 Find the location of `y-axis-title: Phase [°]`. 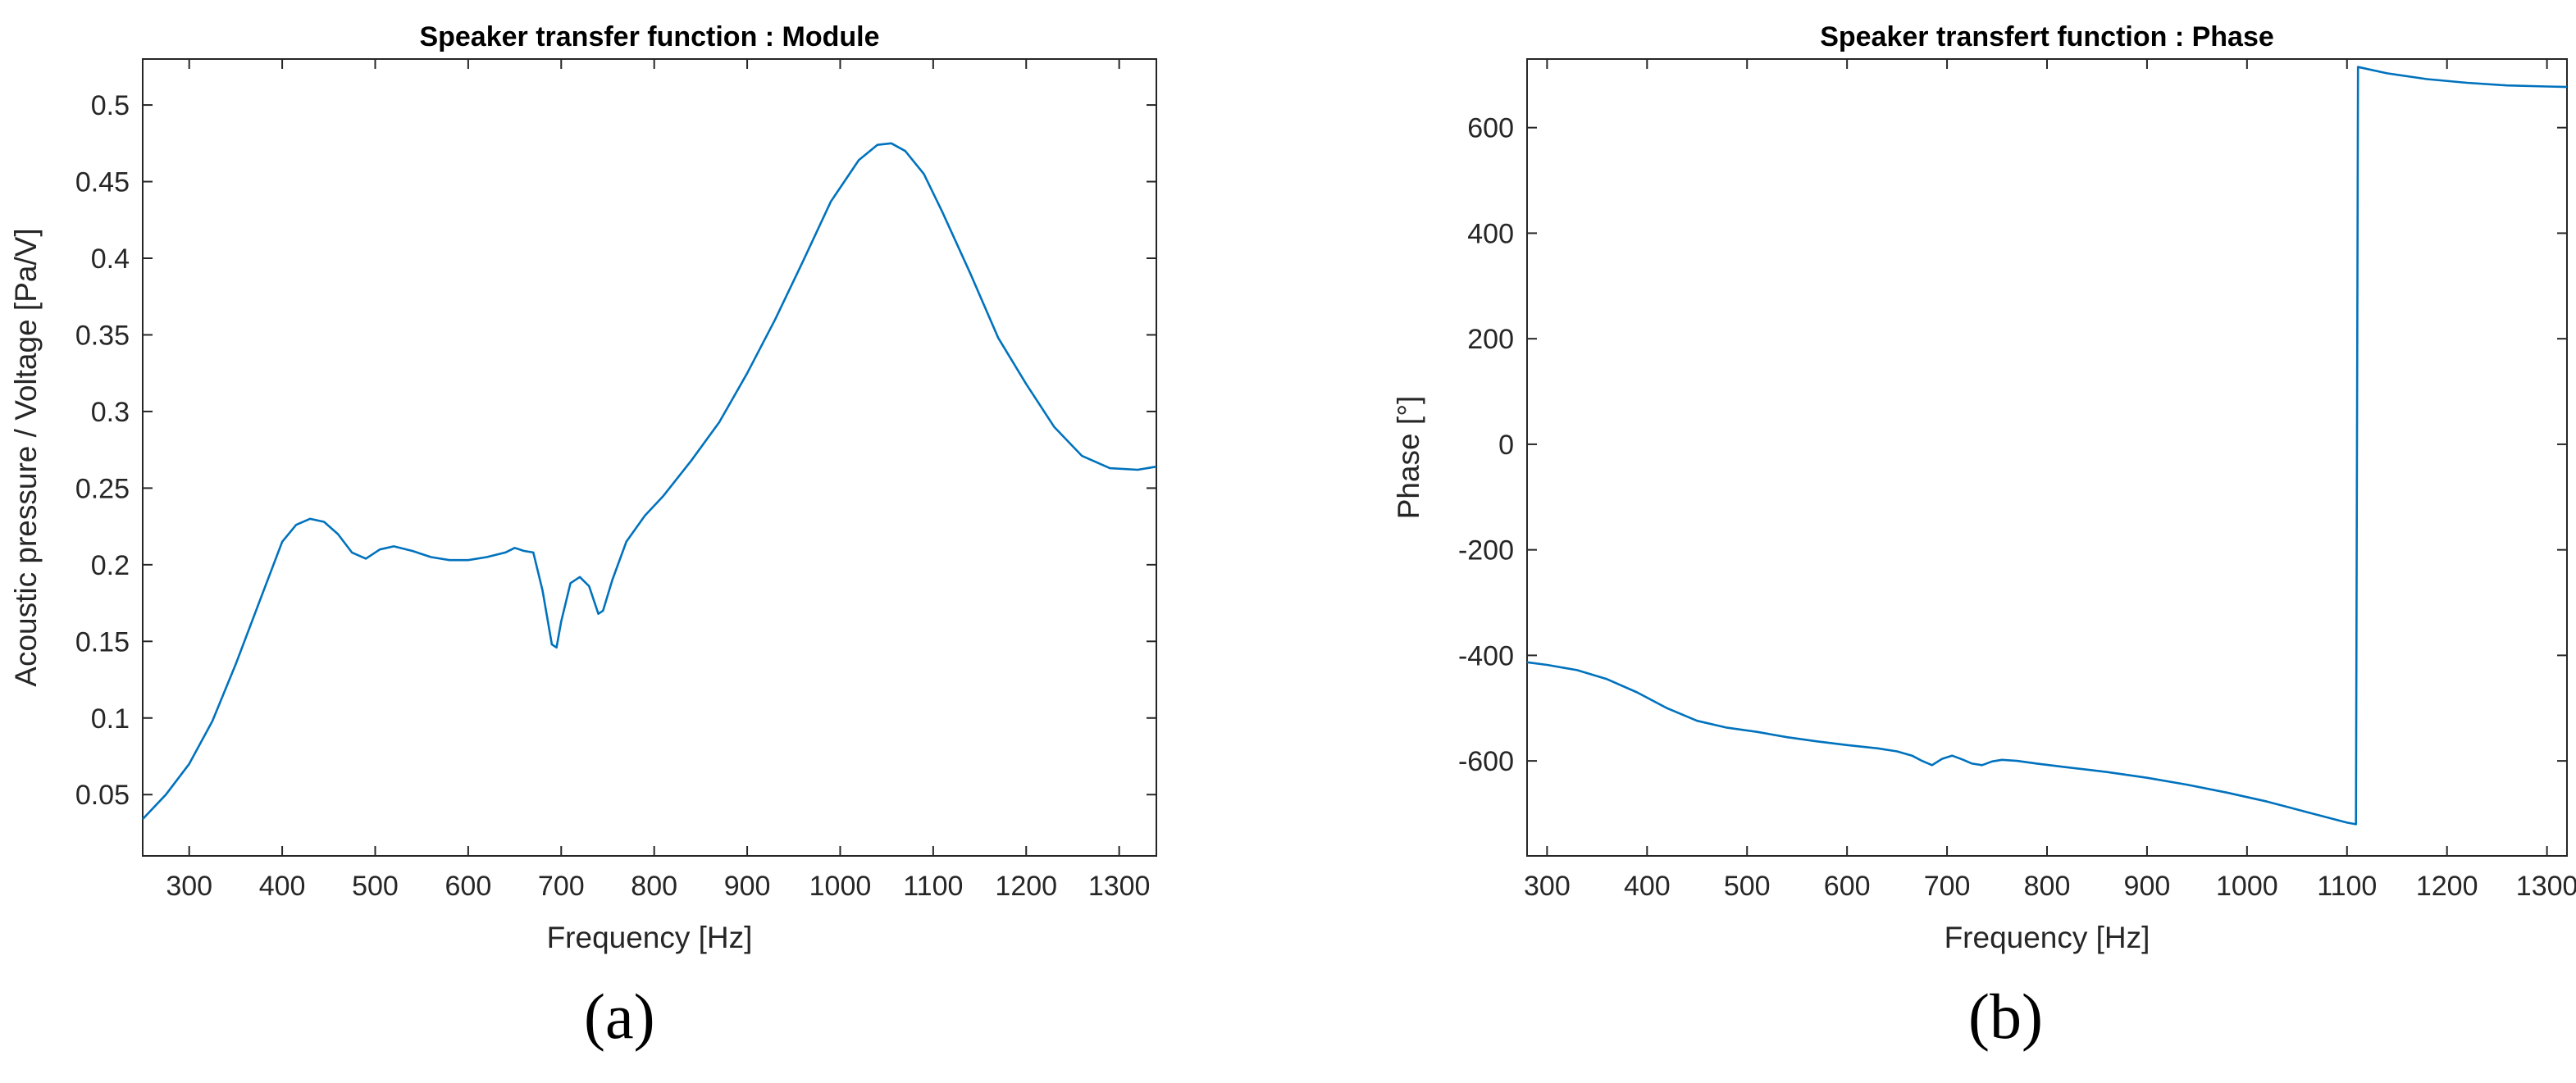

y-axis-title: Phase [°] is located at coordinates (1408, 458).